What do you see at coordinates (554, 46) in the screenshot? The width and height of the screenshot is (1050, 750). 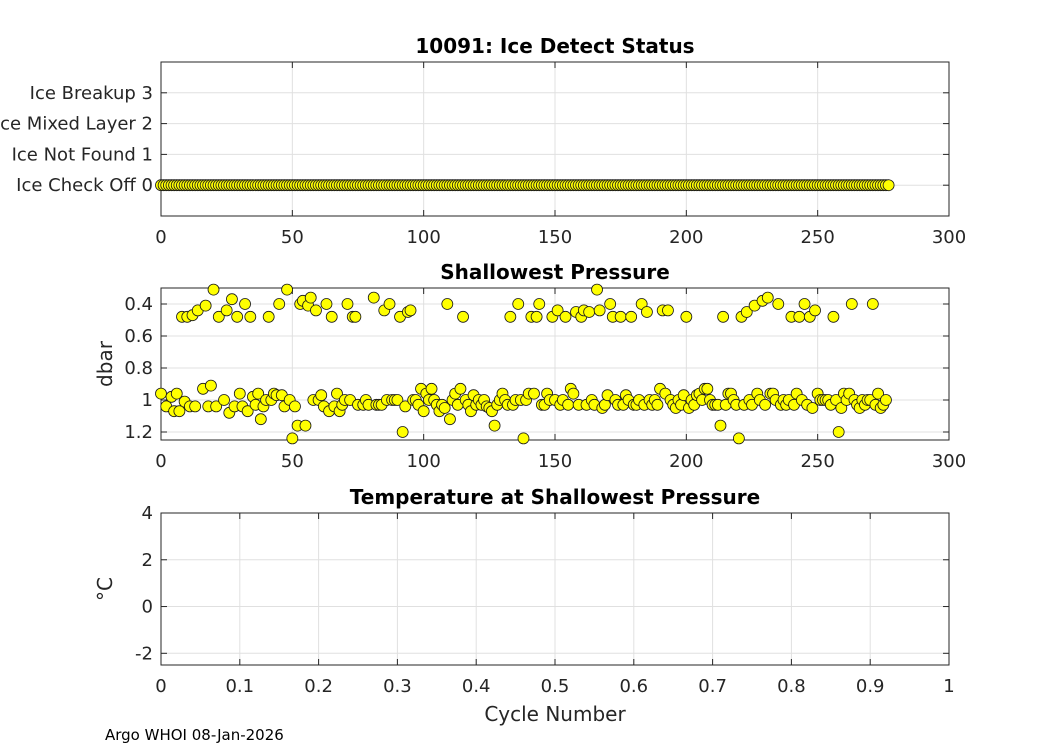 I see `chart-title: 10091: Ice Detect Status` at bounding box center [554, 46].